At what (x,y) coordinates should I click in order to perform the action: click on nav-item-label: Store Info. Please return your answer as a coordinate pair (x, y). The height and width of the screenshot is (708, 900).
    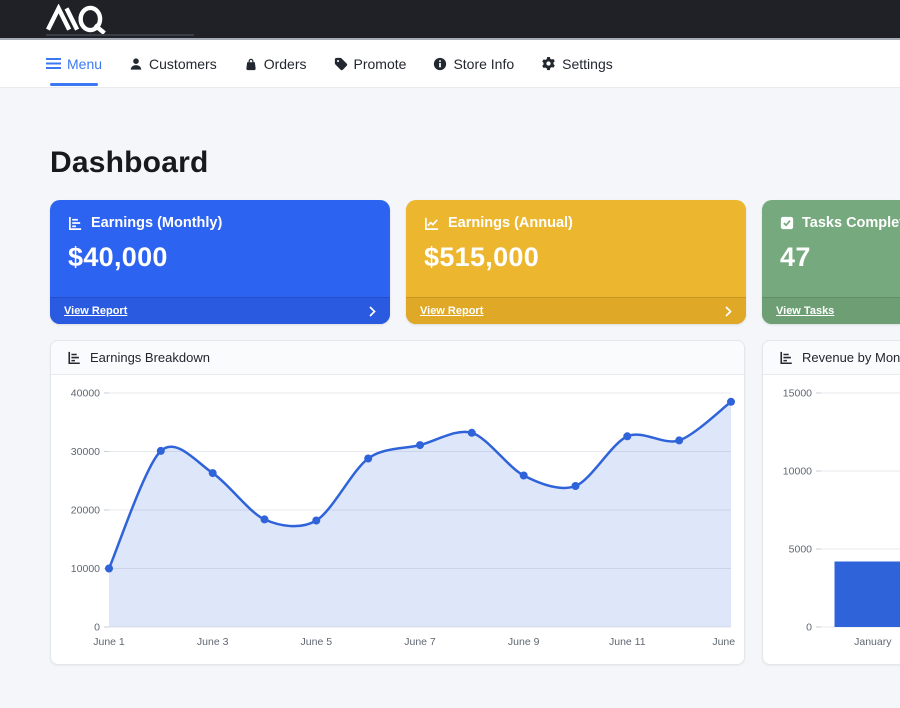
    Looking at the image, I should click on (484, 63).